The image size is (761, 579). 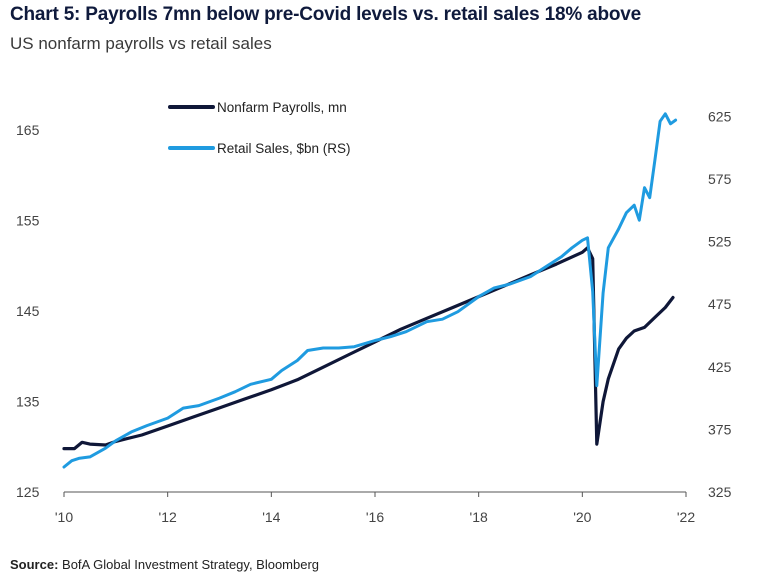 I want to click on y-right-tick-label: 375, so click(x=720, y=429).